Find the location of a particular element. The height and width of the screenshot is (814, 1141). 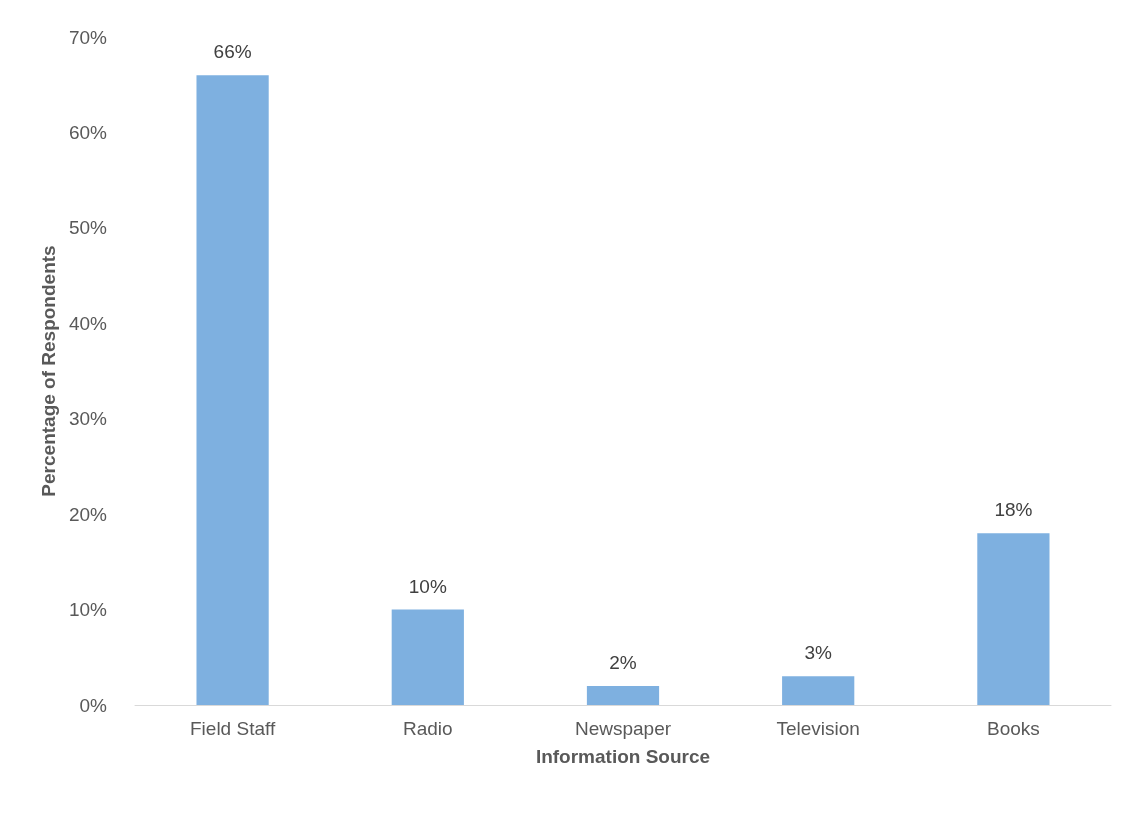

data-label: 10% is located at coordinates (427, 586).